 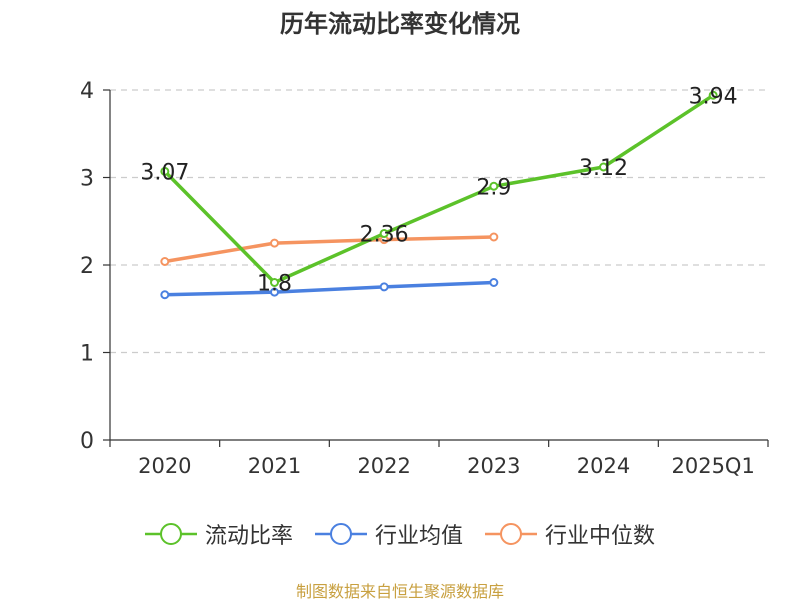 What do you see at coordinates (712, 466) in the screenshot?
I see `x-tick-label-5: 2025Q1` at bounding box center [712, 466].